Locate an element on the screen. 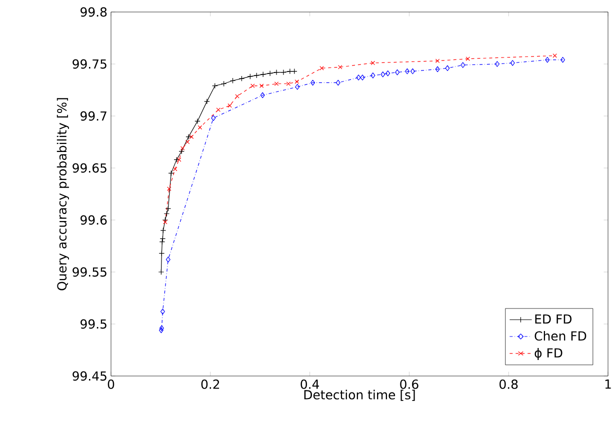  x-tick-label: 0.4 is located at coordinates (309, 384).